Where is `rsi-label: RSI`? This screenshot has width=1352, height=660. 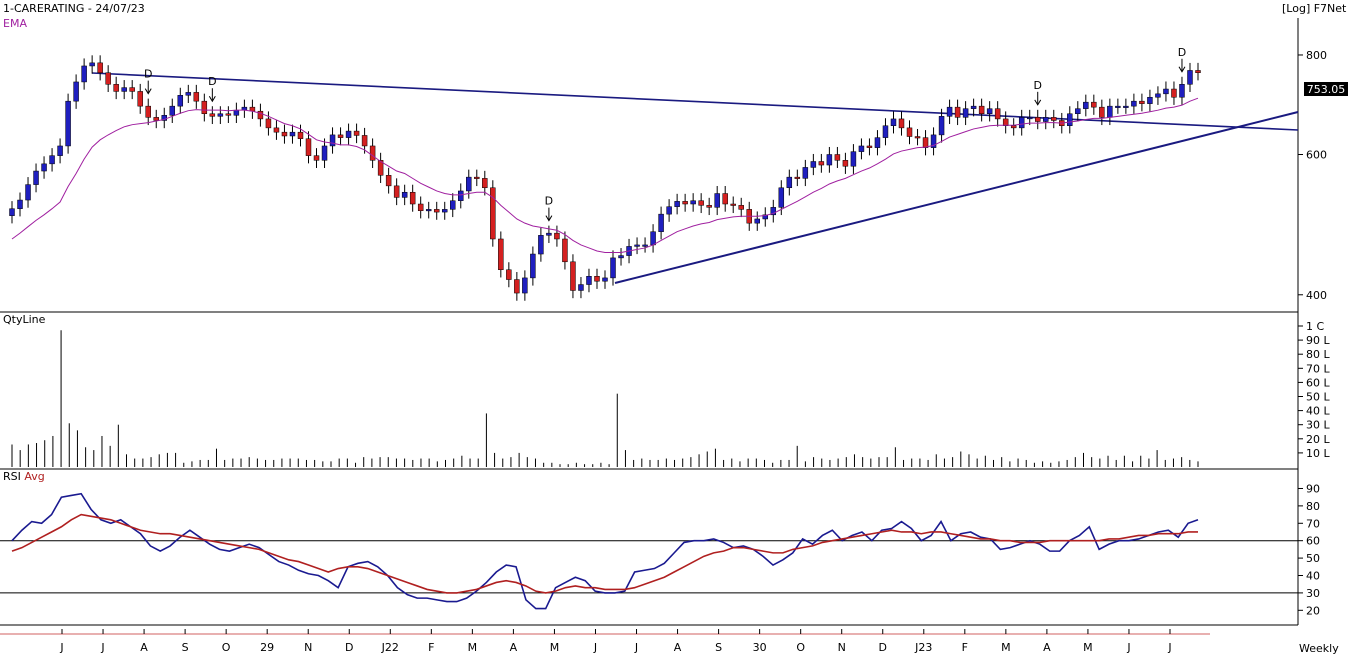
rsi-label: RSI is located at coordinates (12, 476).